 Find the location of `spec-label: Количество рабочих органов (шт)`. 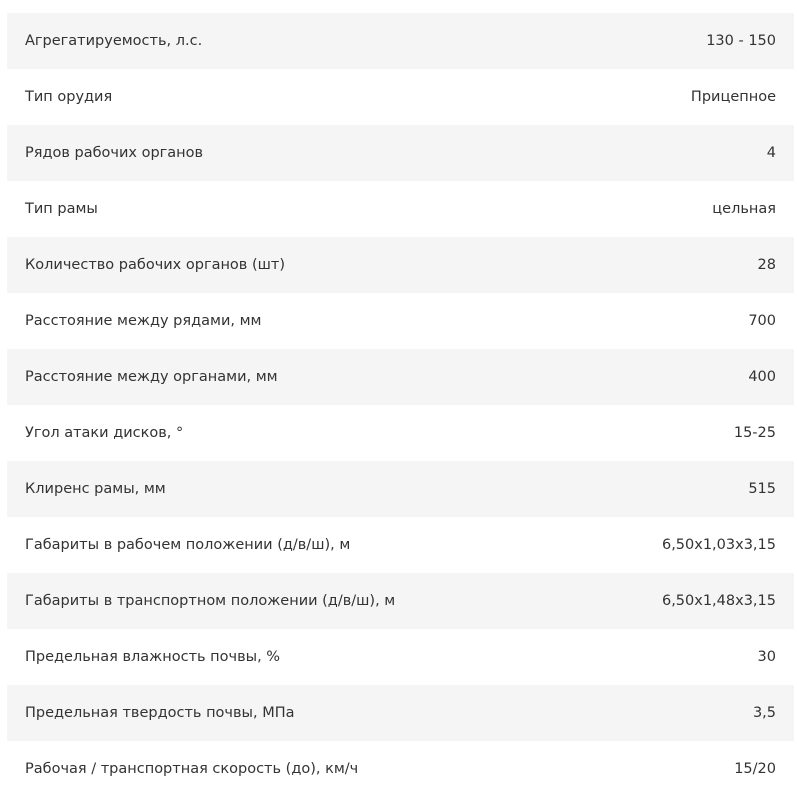

spec-label: Количество рабочих органов (шт) is located at coordinates (155, 265).